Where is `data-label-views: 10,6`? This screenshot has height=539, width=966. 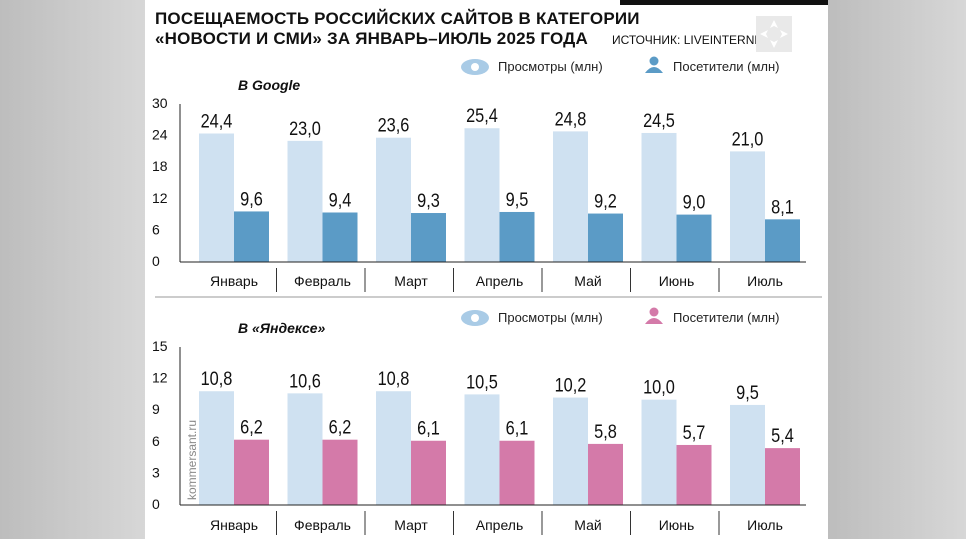
data-label-views: 10,6 is located at coordinates (305, 380).